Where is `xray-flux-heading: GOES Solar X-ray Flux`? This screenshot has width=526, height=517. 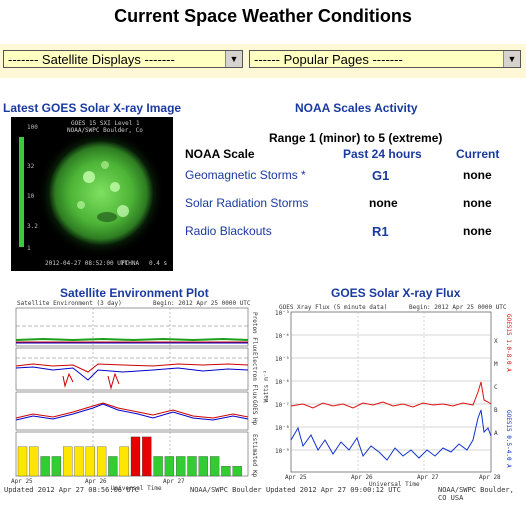 xray-flux-heading: GOES Solar X-ray Flux is located at coordinates (396, 293).